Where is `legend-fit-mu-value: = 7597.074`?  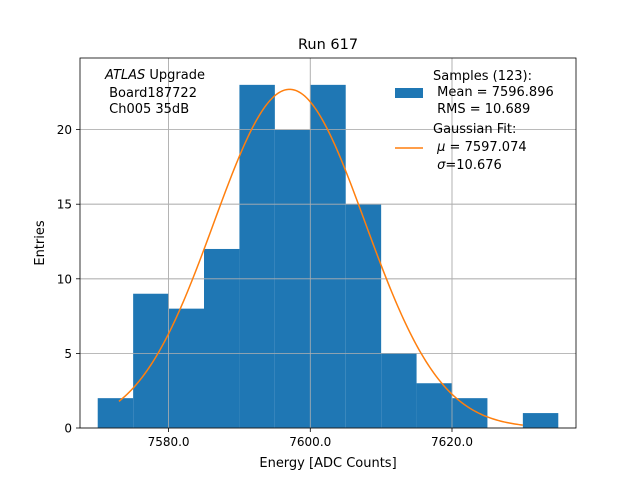 legend-fit-mu-value: = 7597.074 is located at coordinates (485, 147).